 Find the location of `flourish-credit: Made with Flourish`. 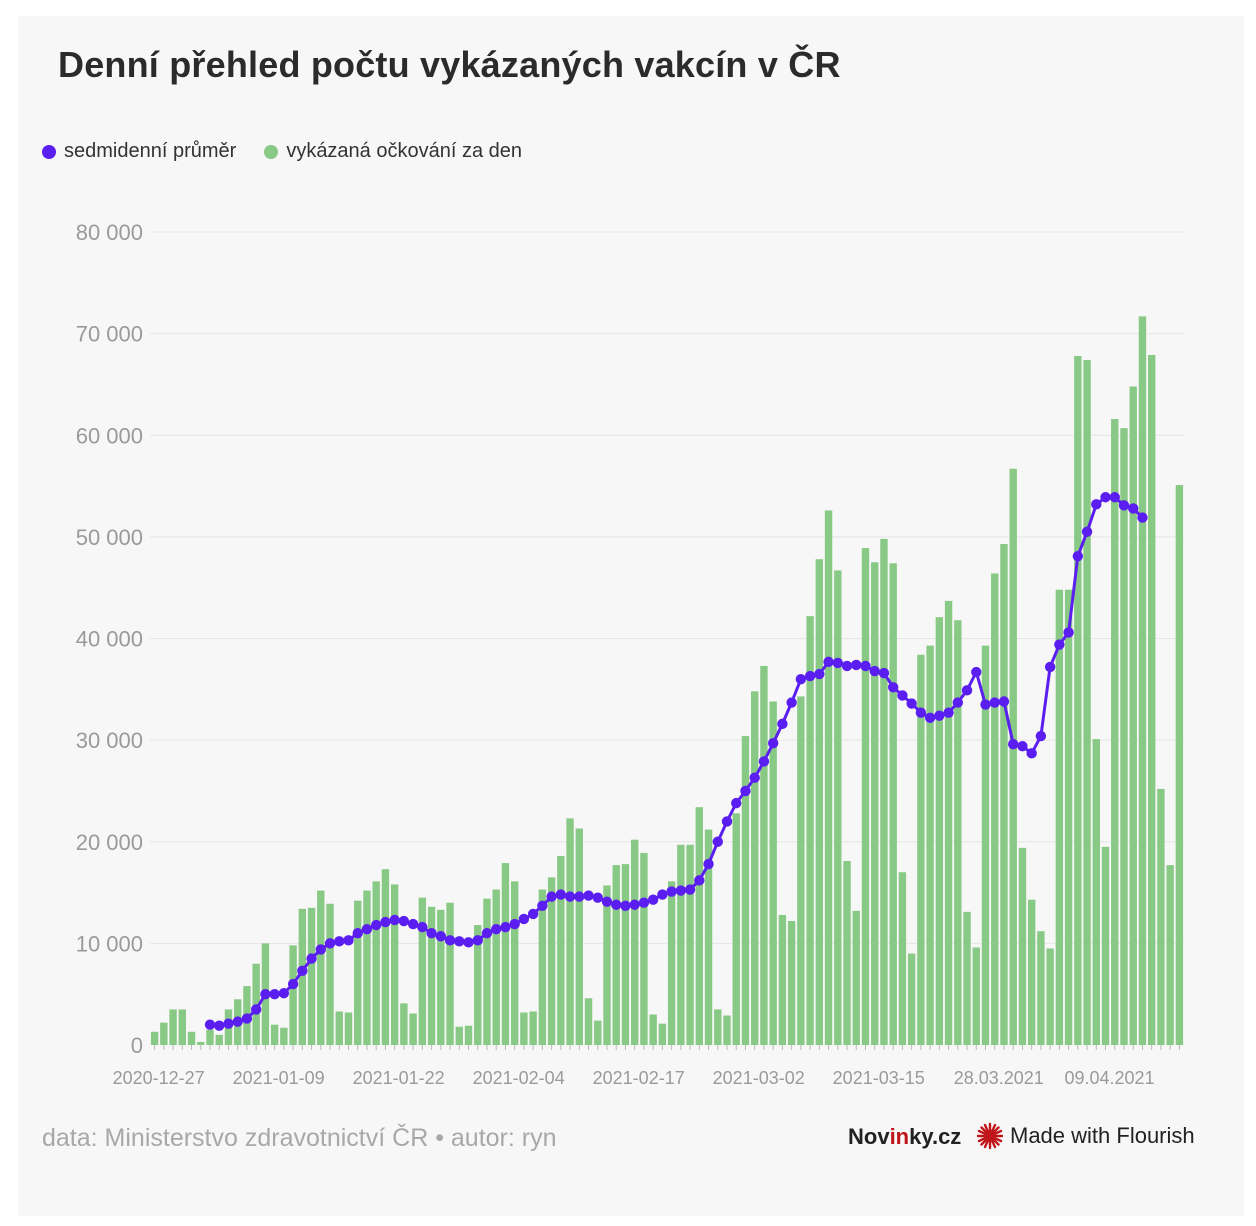

flourish-credit: Made with Flourish is located at coordinates (1085, 1136).